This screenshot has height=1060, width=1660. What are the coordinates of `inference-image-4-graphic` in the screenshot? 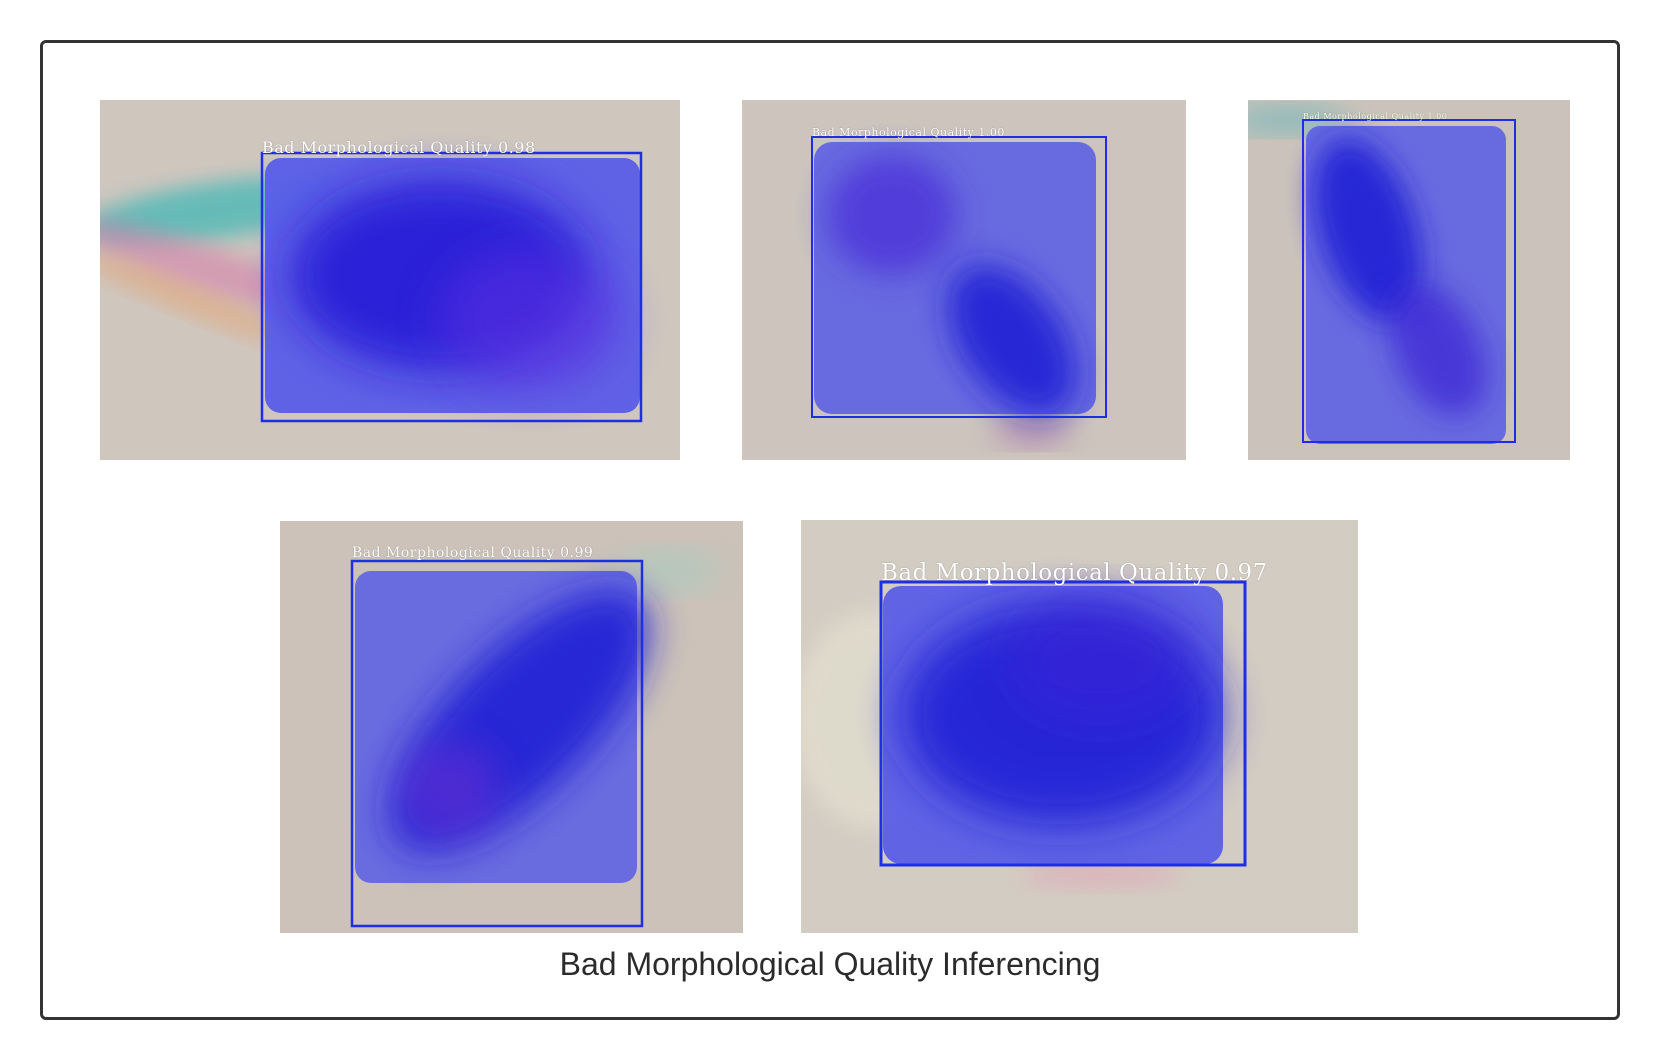 It's located at (511, 727).